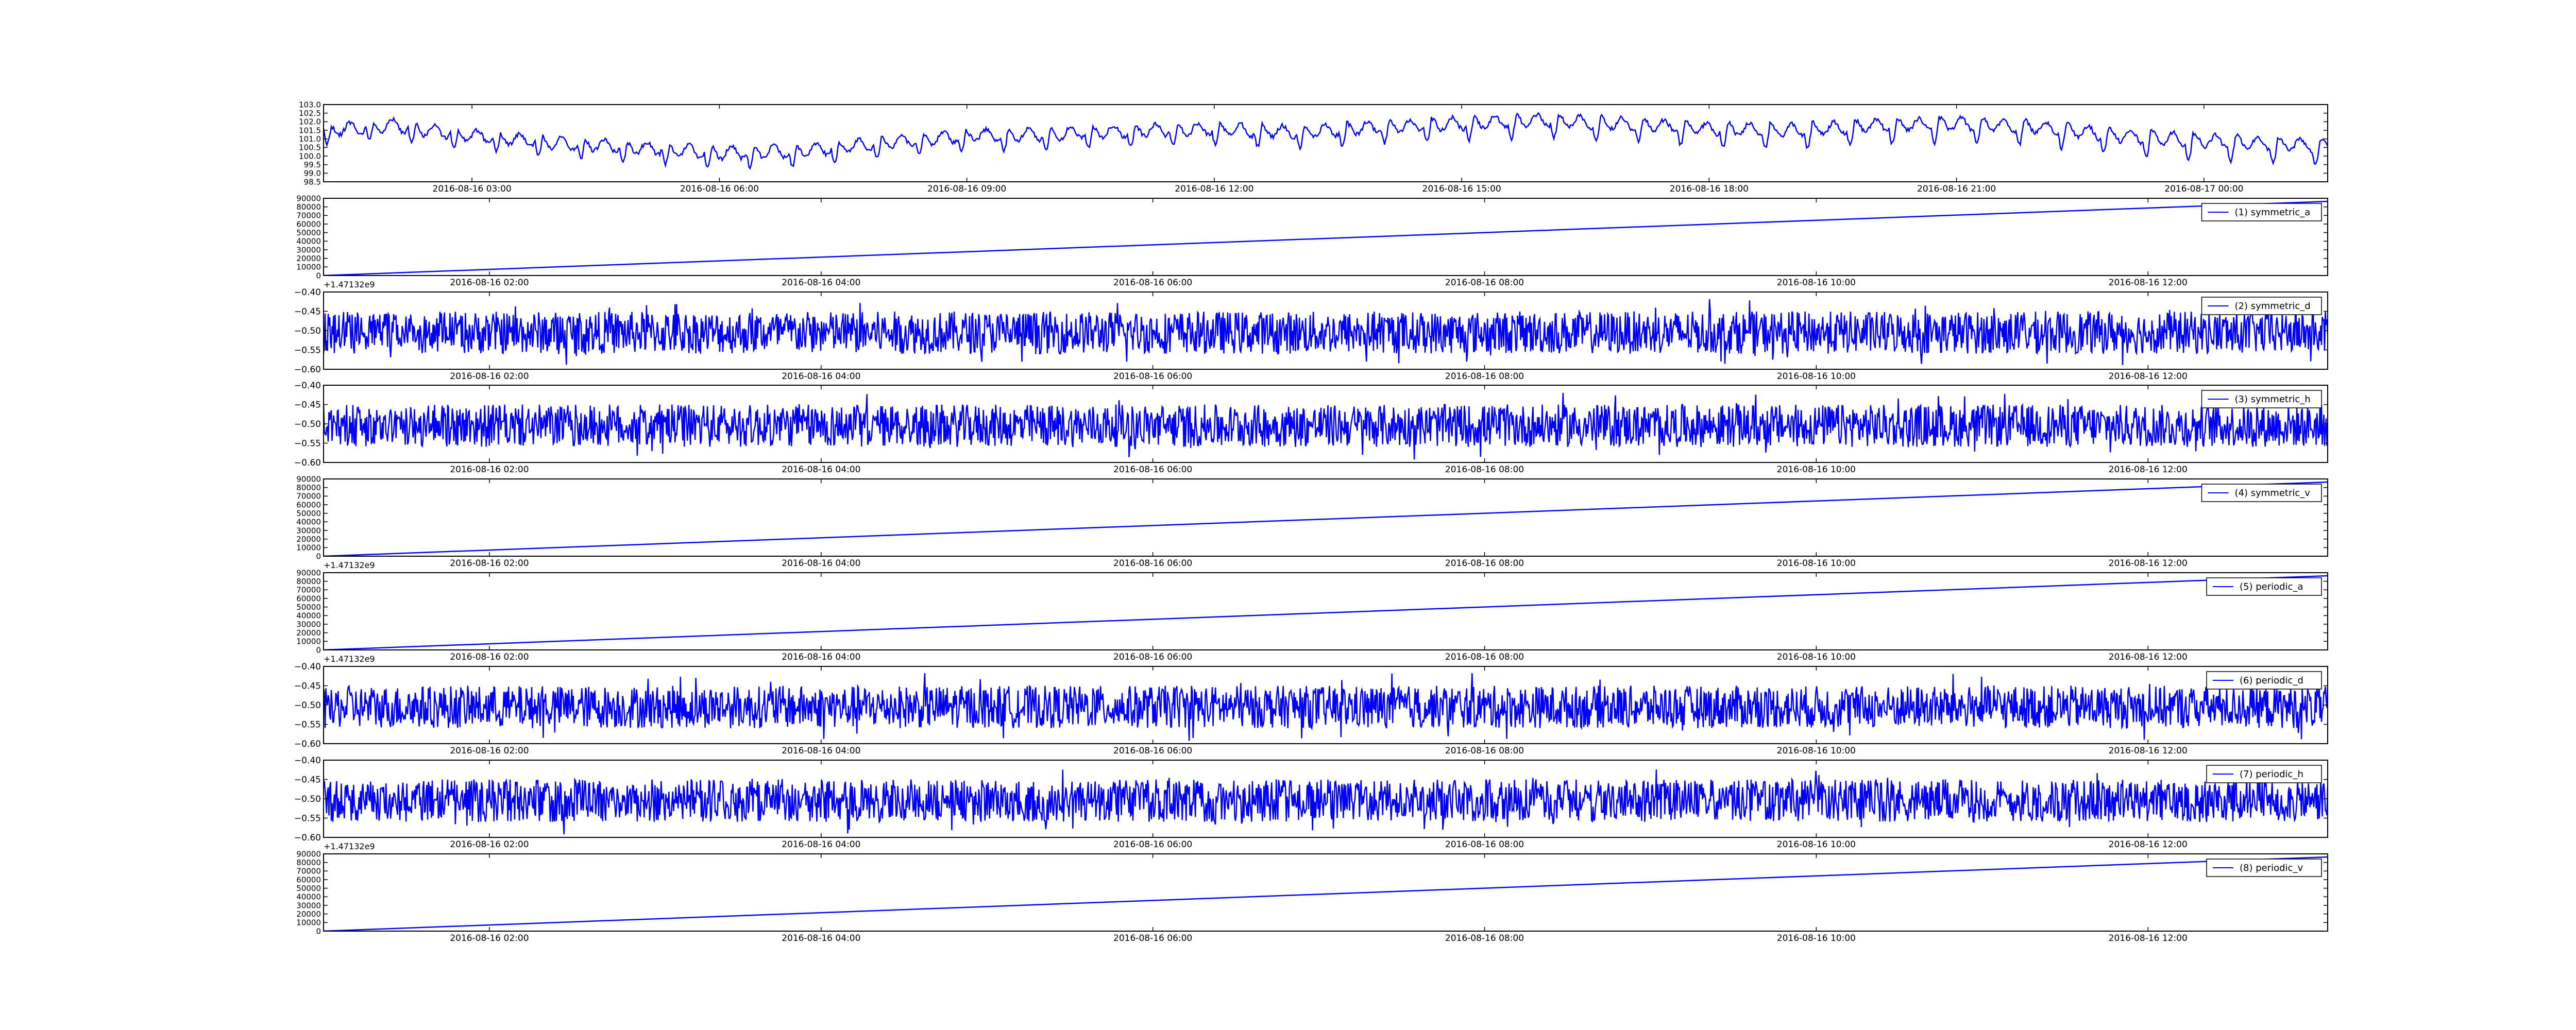 Image resolution: width=2576 pixels, height=1030 pixels. I want to click on legend-label: (8) periodic_v, so click(2271, 868).